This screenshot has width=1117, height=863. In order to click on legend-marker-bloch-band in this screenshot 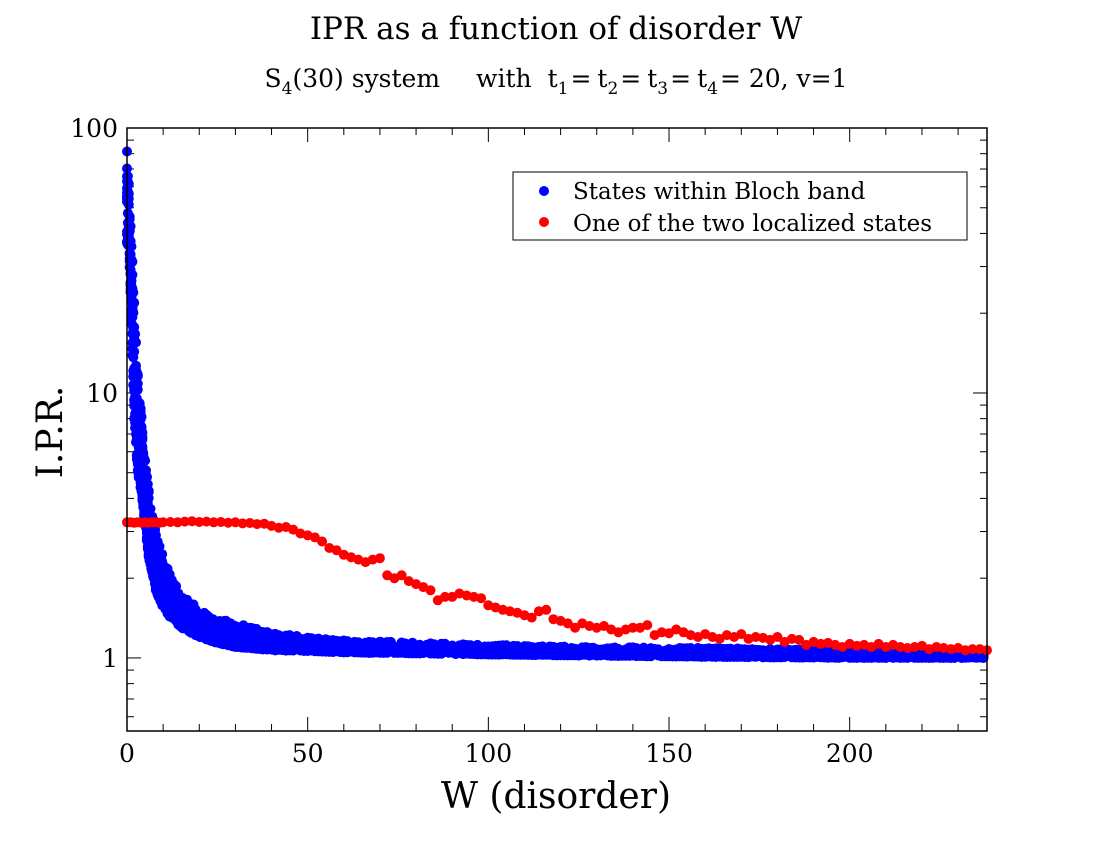, I will do `click(544, 191)`.